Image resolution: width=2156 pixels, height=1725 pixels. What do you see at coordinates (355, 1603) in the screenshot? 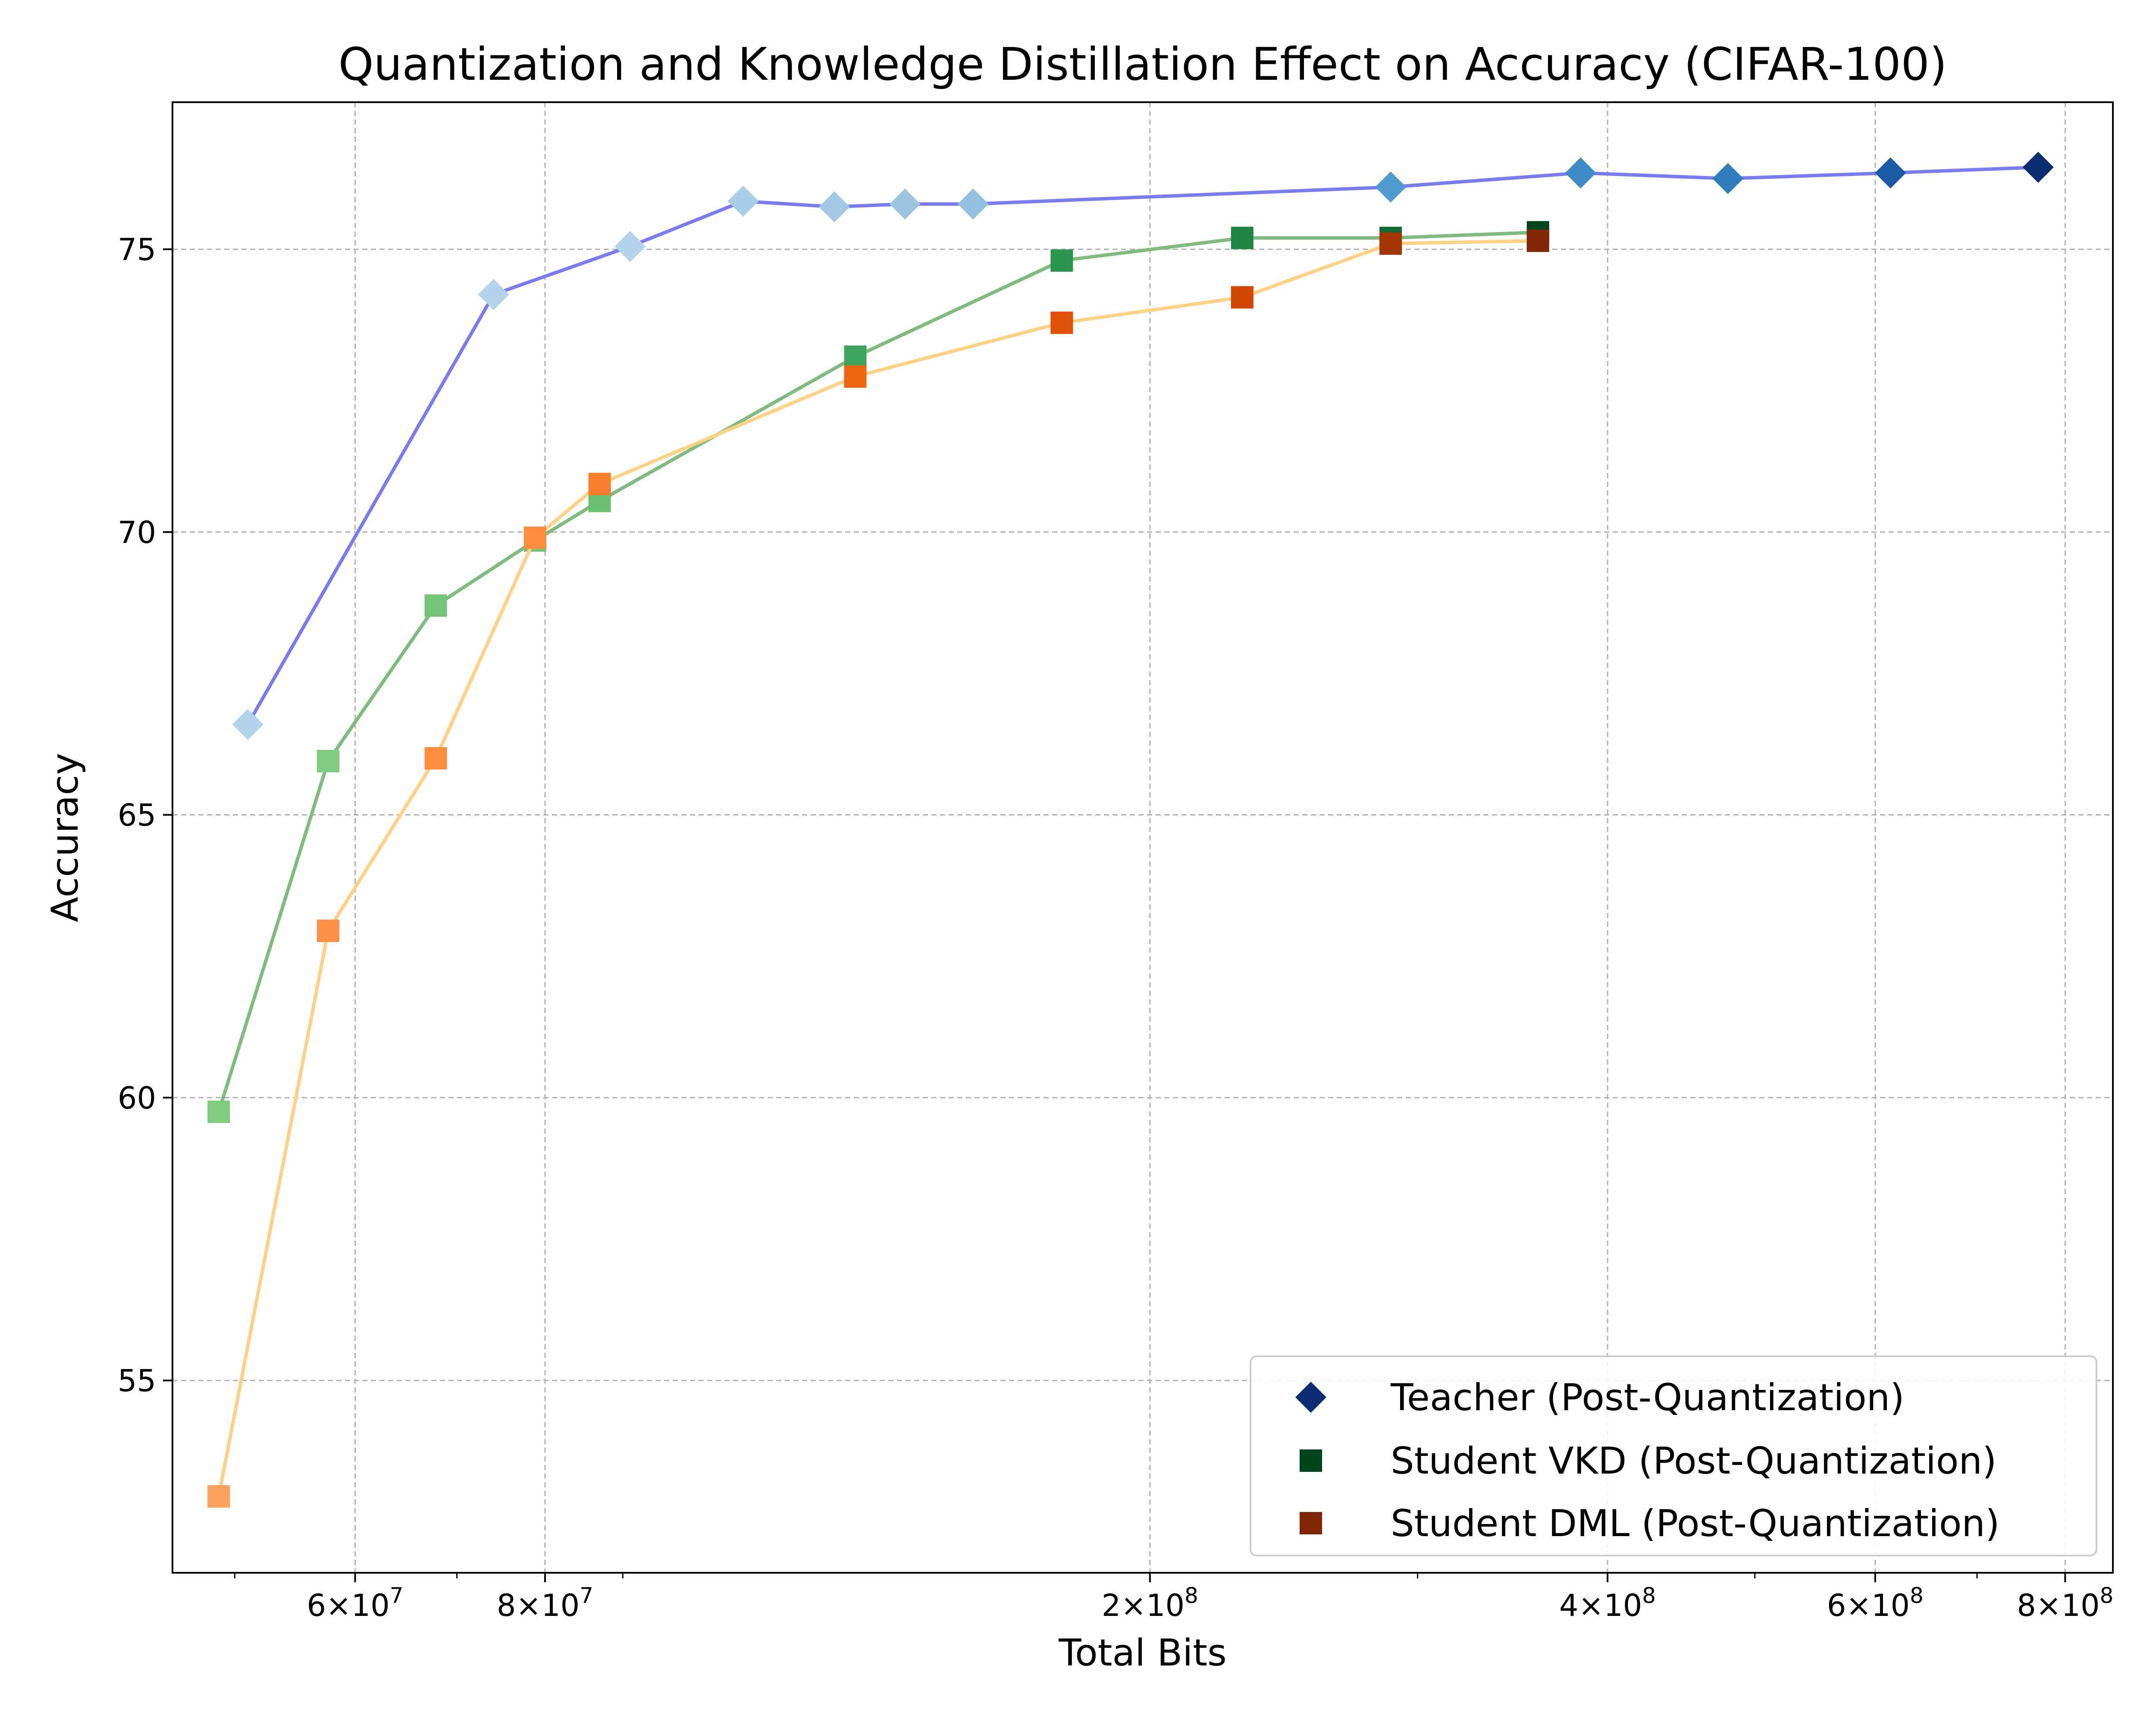
I see `x-tick-label: 6×10⁷` at bounding box center [355, 1603].